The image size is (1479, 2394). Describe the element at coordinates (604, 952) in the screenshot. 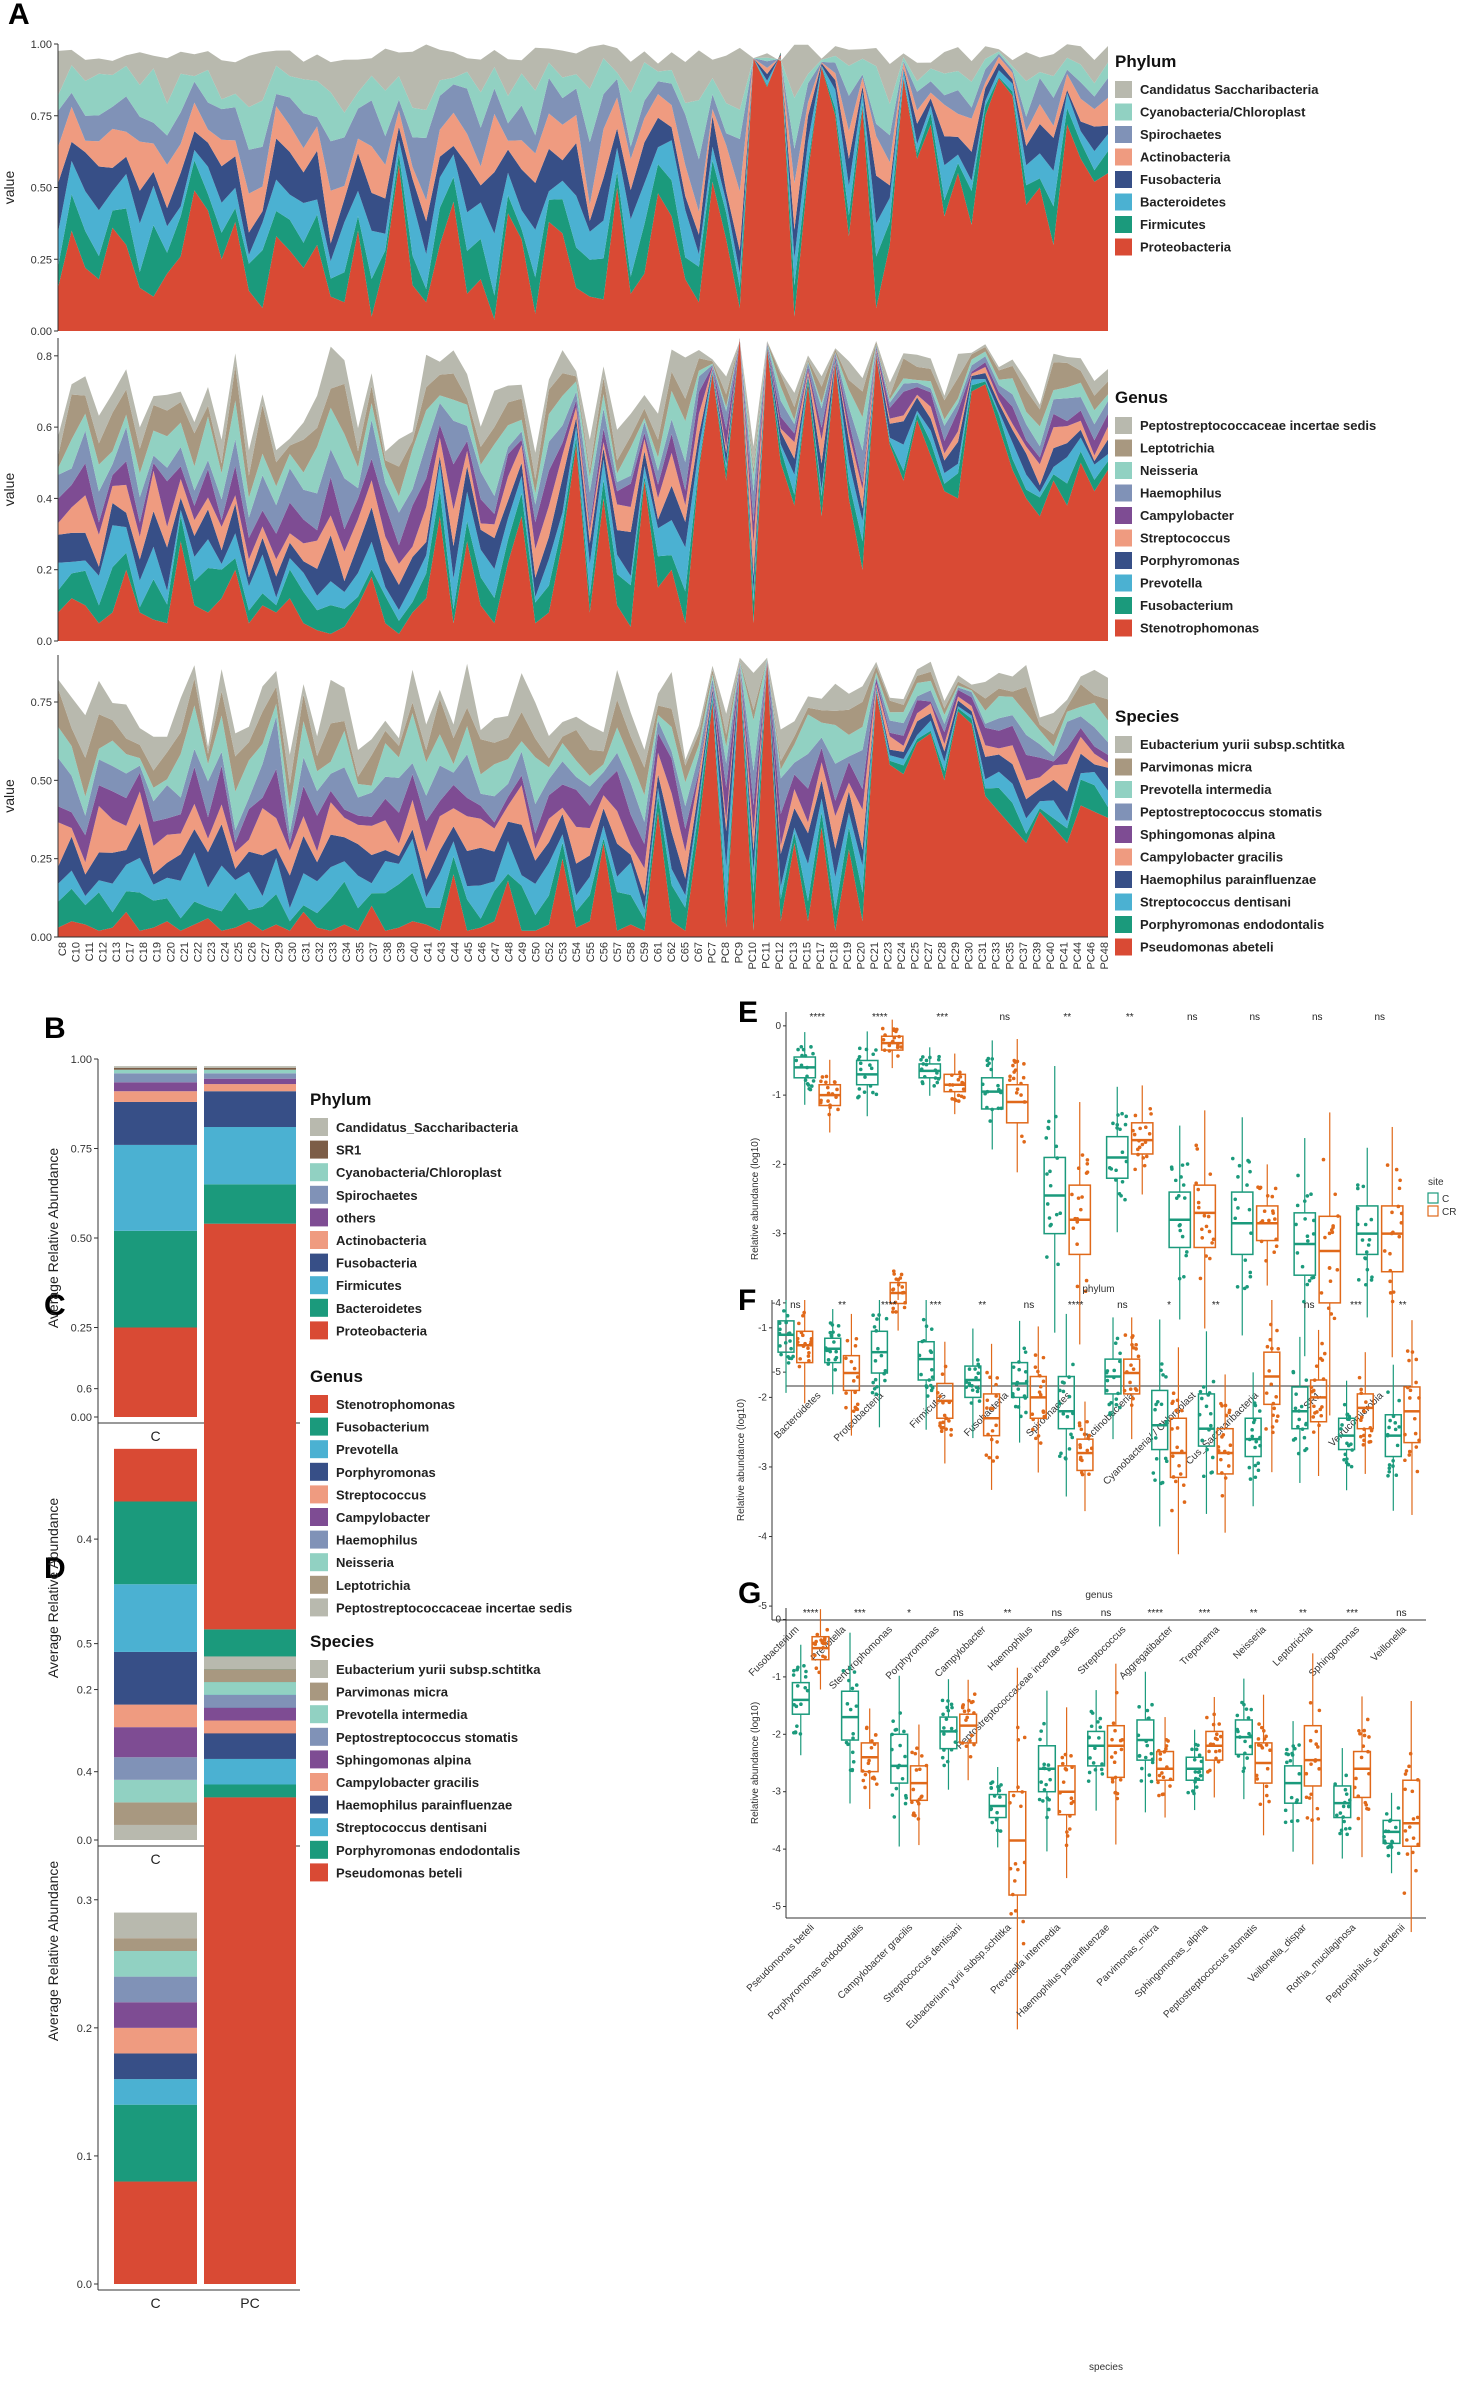

I see `x-tick-label: C56` at that location.